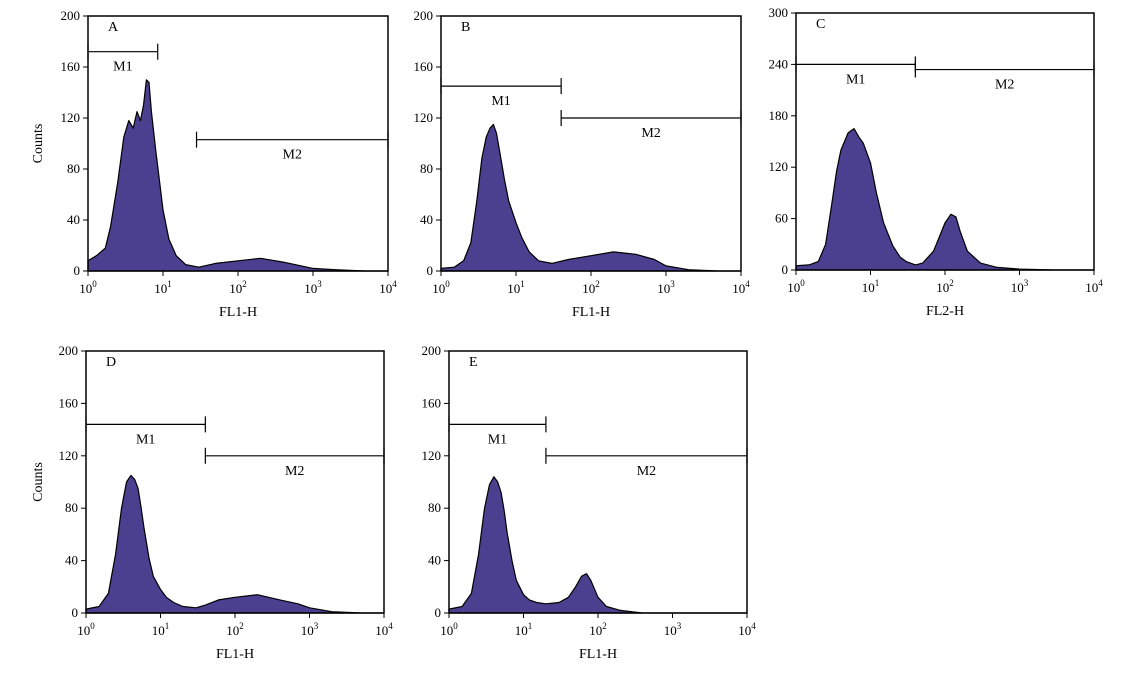 This screenshot has width=1122, height=693. What do you see at coordinates (71, 117) in the screenshot?
I see `y-tick-label: 120` at bounding box center [71, 117].